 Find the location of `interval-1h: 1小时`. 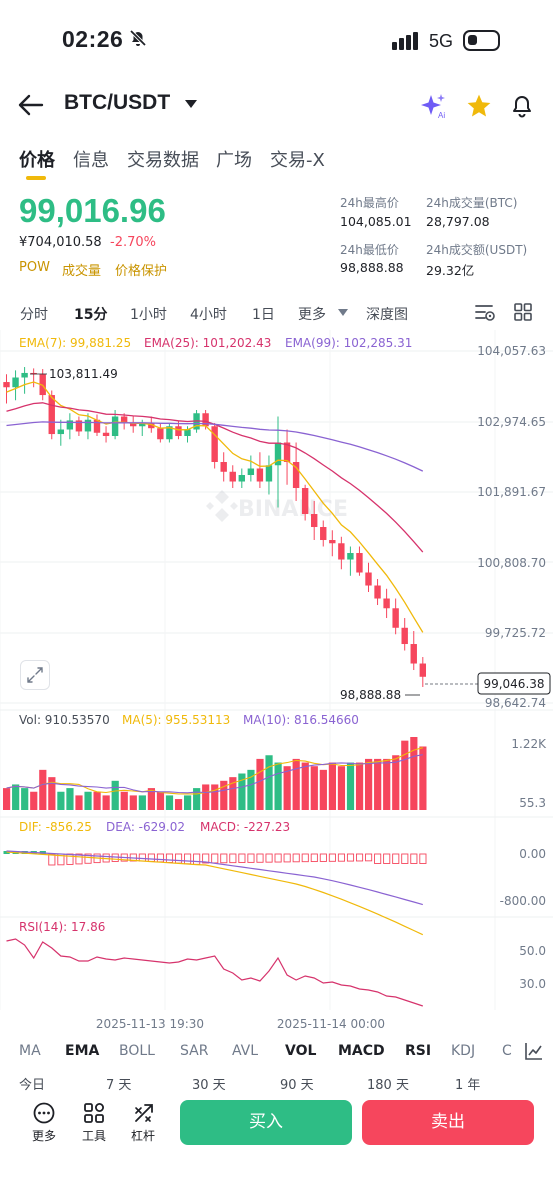

interval-1h: 1小时 is located at coordinates (148, 315).